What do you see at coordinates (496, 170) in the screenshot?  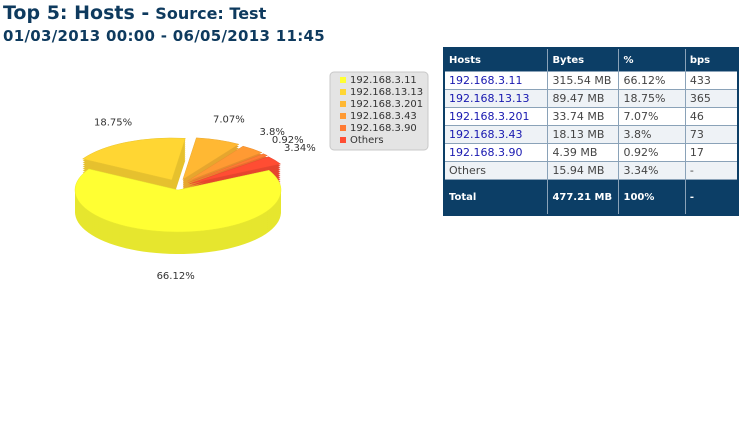 I see `cell: Others` at bounding box center [496, 170].